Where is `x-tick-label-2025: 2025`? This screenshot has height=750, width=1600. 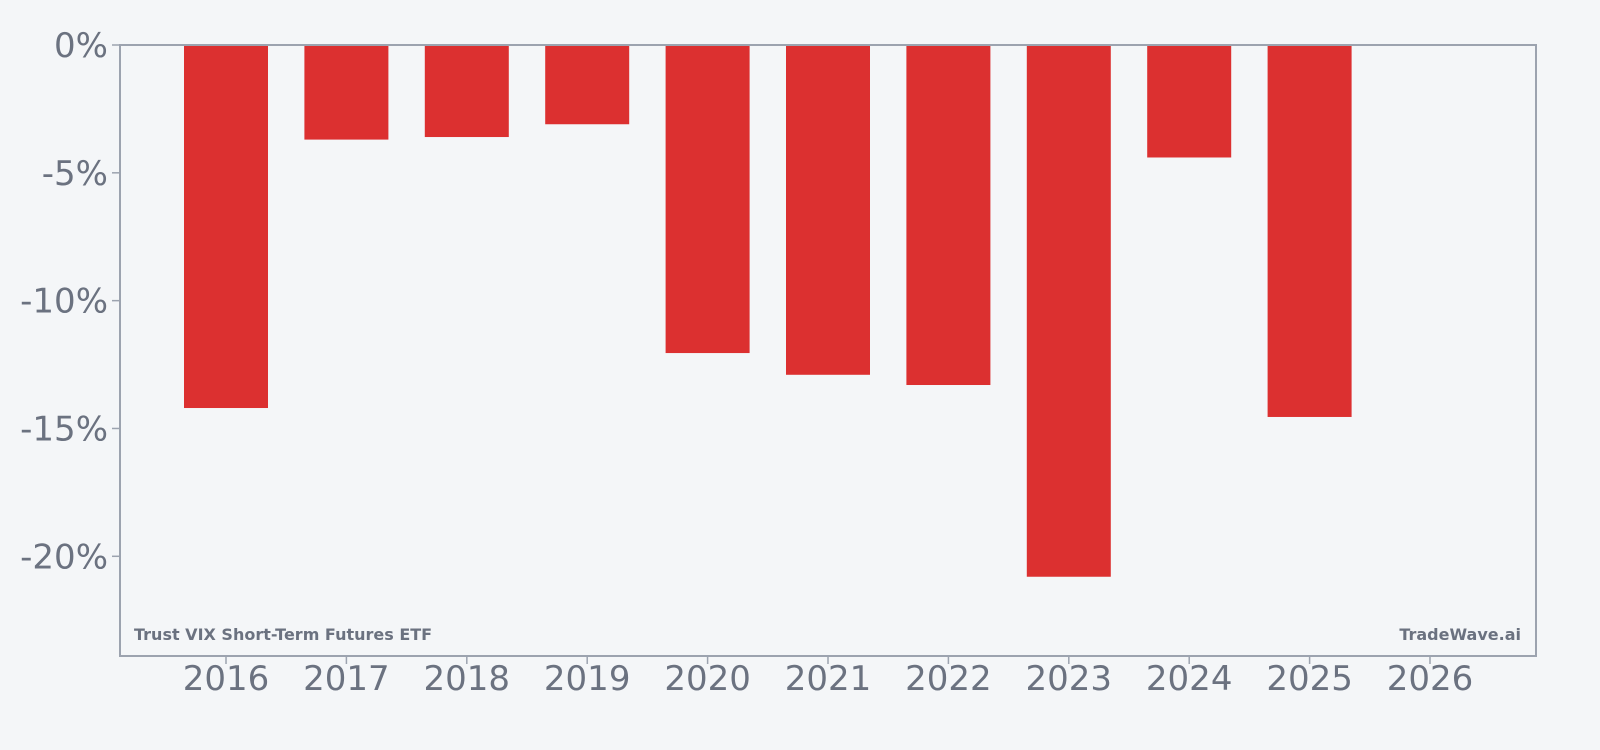
x-tick-label-2025: 2025 is located at coordinates (1309, 679).